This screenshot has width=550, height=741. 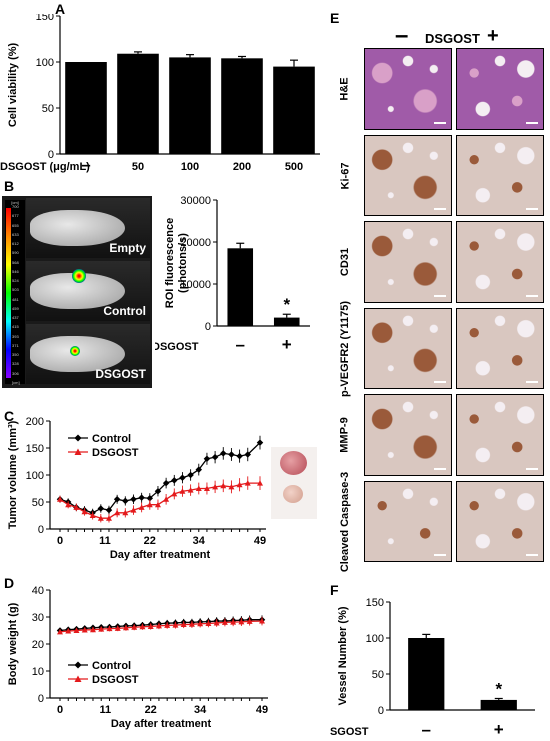 What do you see at coordinates (15, 308) in the screenshot?
I see `scale-tick-label: 459` at bounding box center [15, 308].